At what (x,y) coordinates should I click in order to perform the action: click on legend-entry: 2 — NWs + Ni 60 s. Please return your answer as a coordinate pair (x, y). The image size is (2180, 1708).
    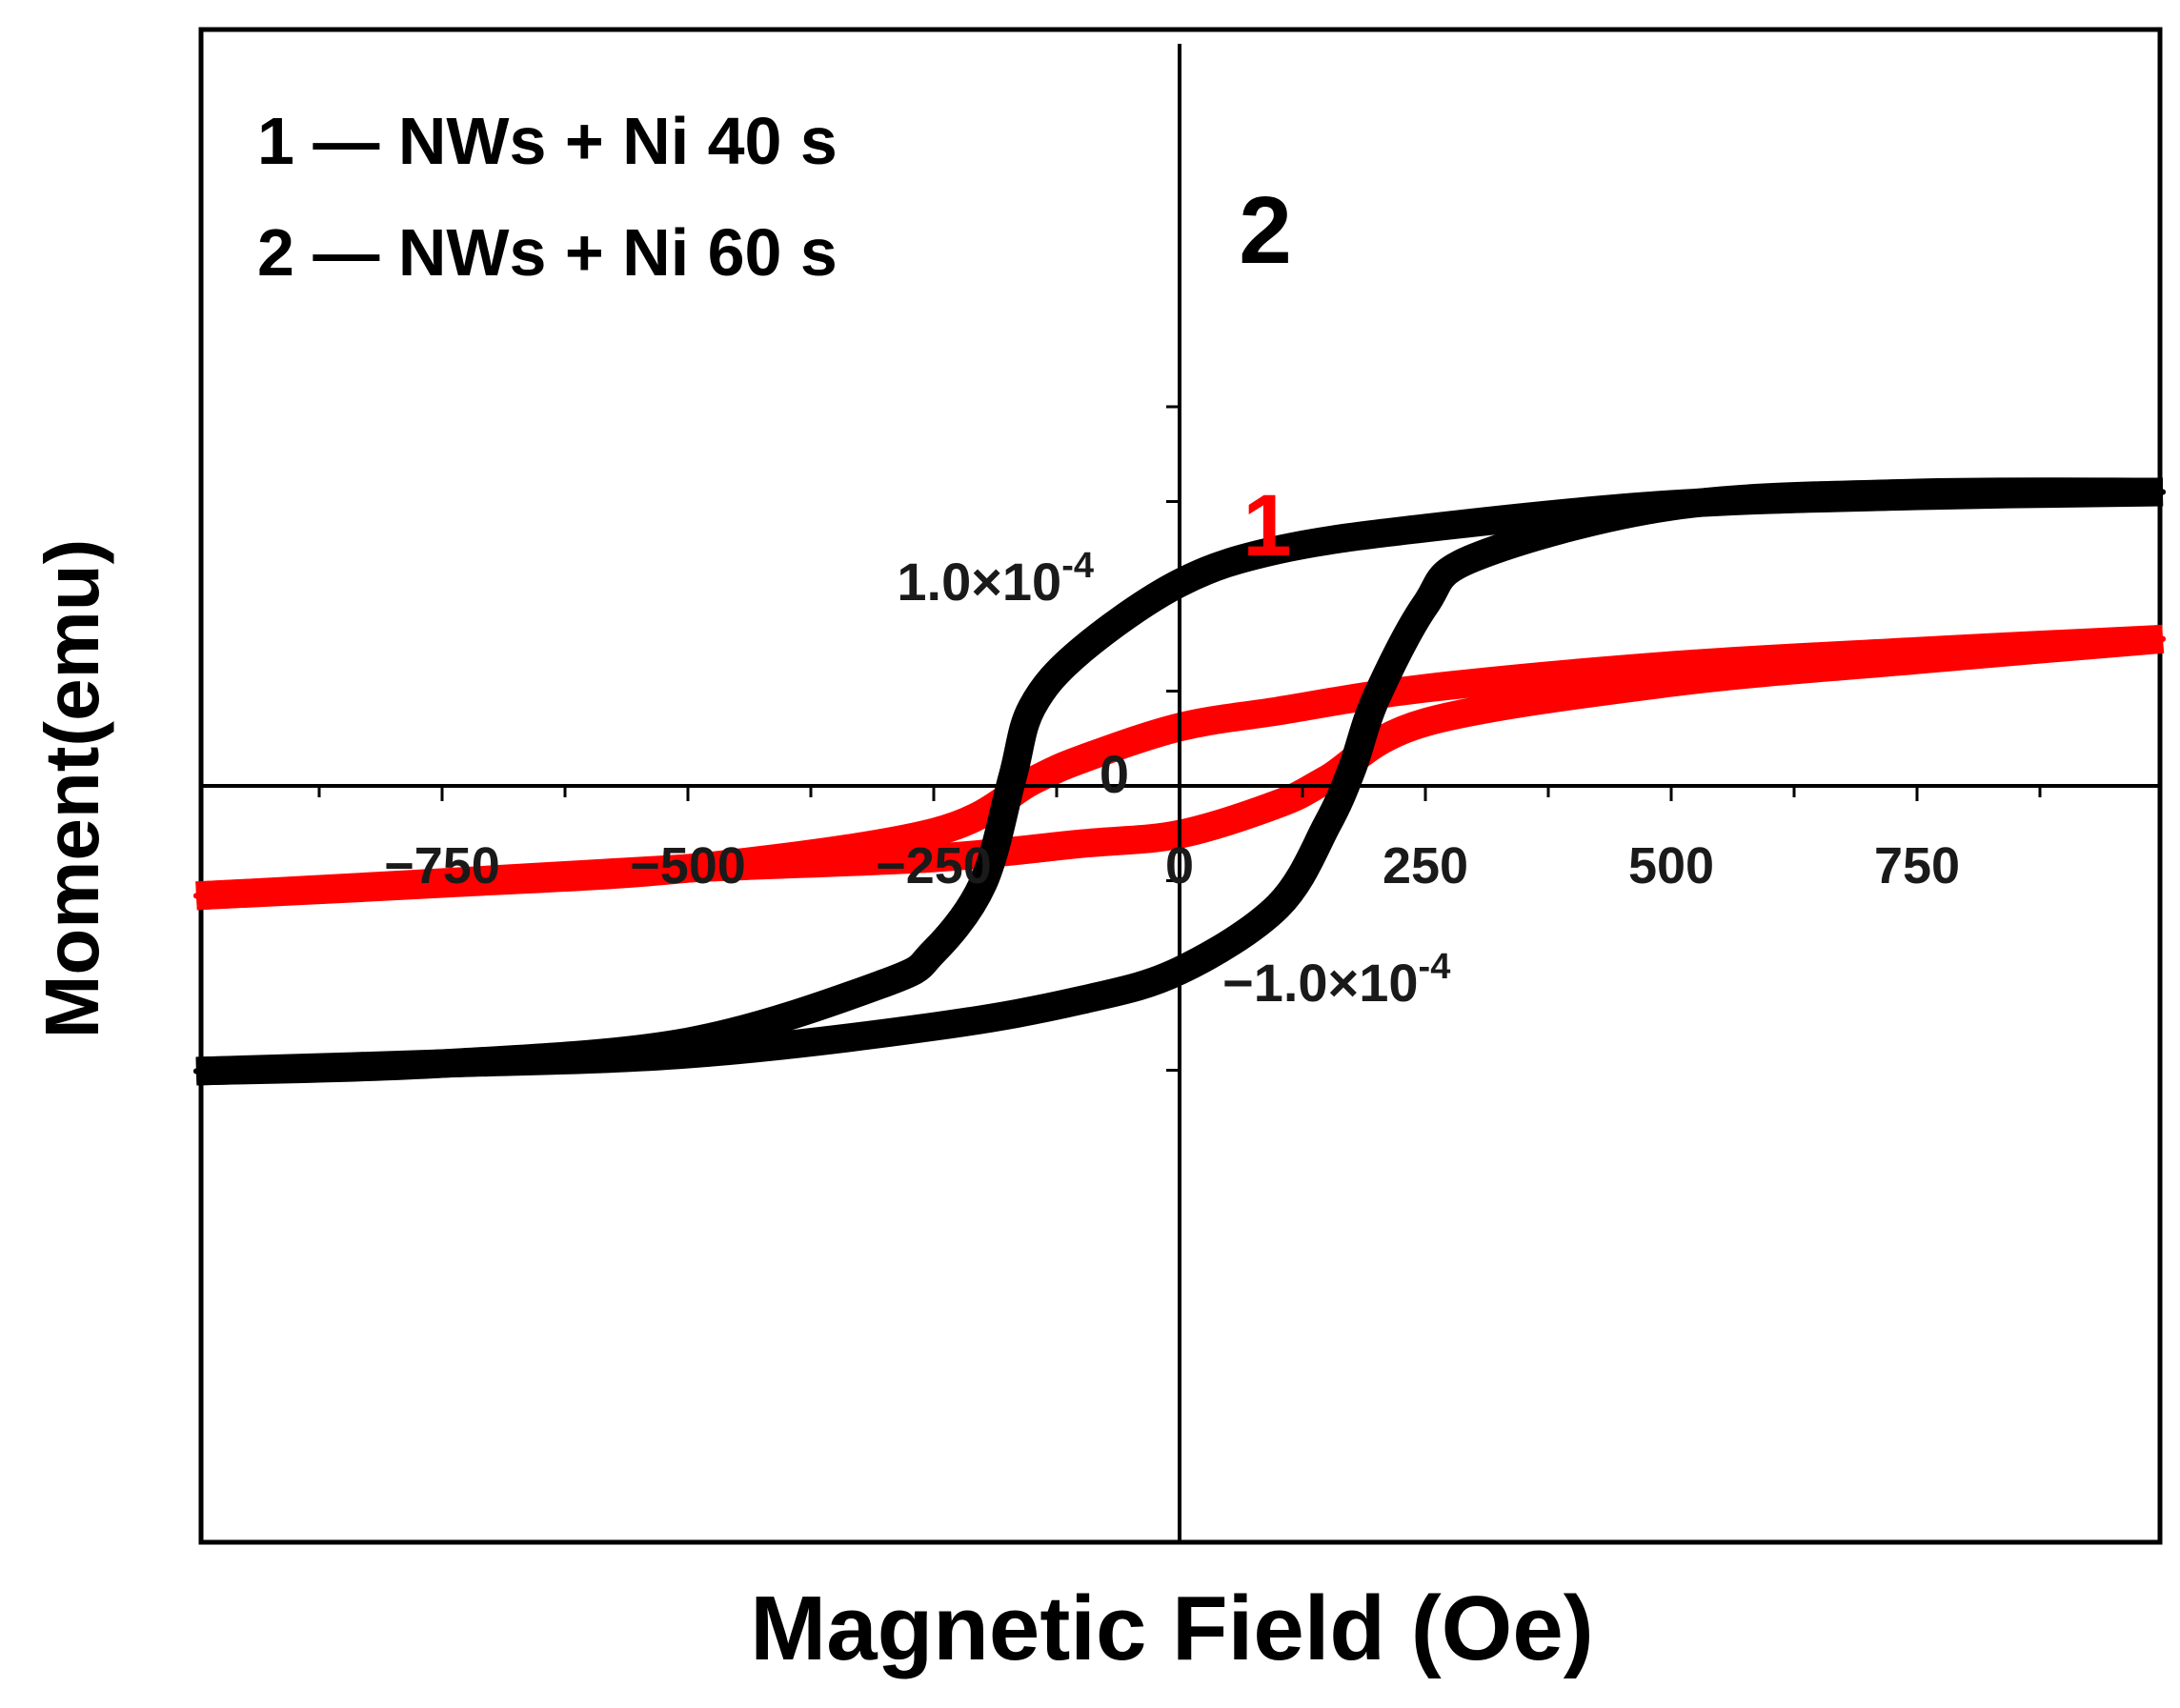
    Looking at the image, I should click on (547, 253).